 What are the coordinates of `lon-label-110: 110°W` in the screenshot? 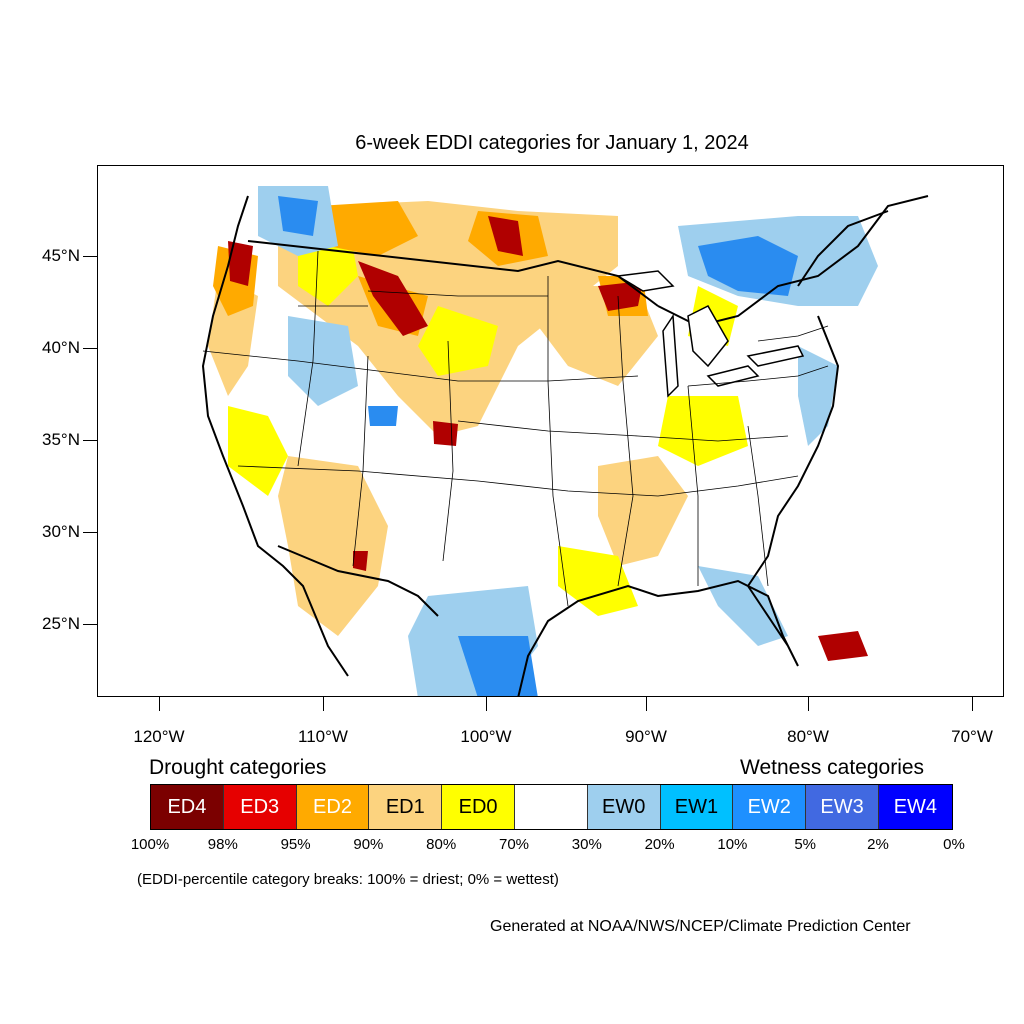 It's located at (323, 736).